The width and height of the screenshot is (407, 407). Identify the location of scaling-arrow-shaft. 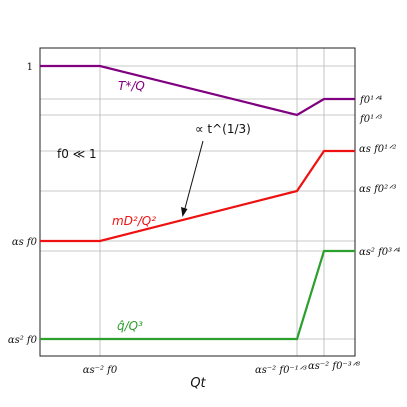
(193, 176).